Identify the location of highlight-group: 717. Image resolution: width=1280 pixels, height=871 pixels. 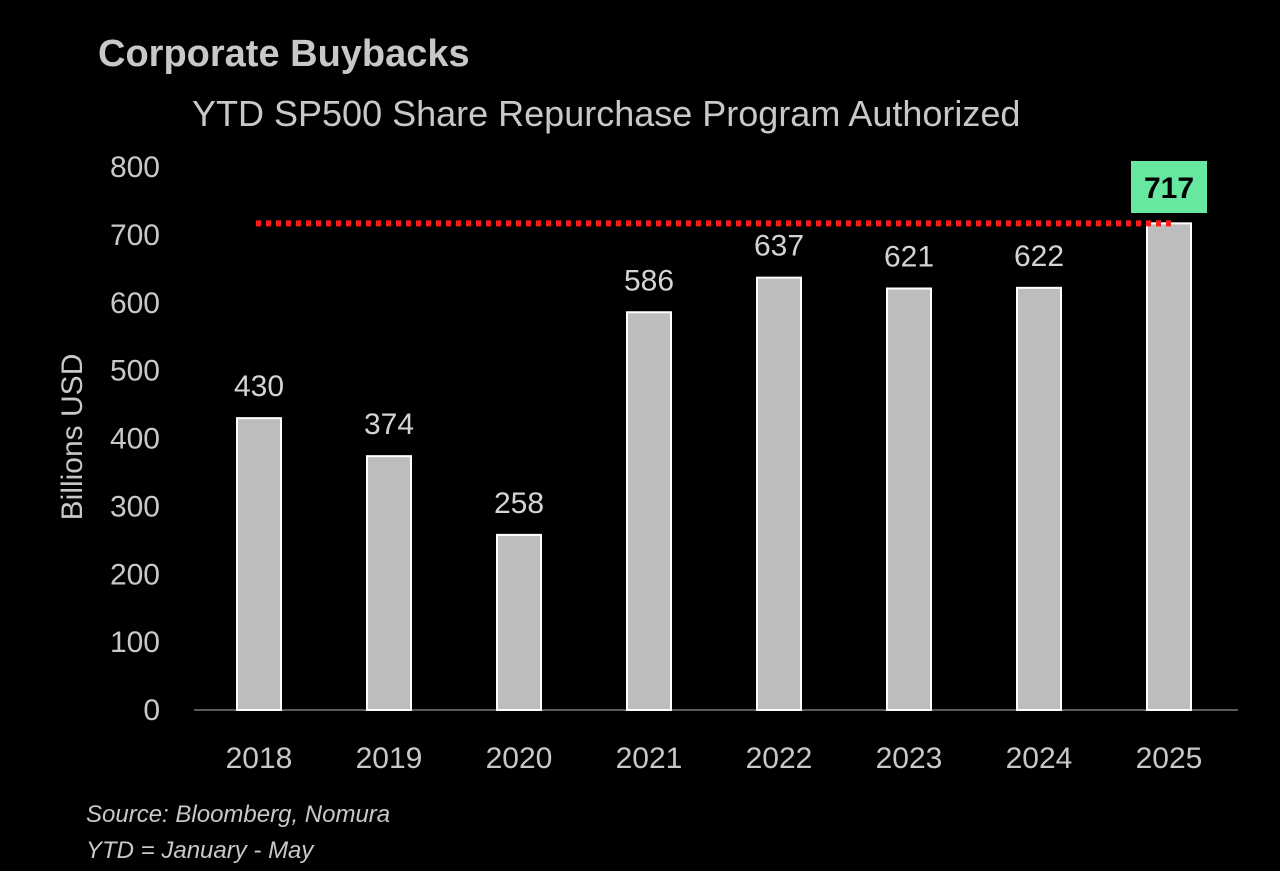
(1169, 187).